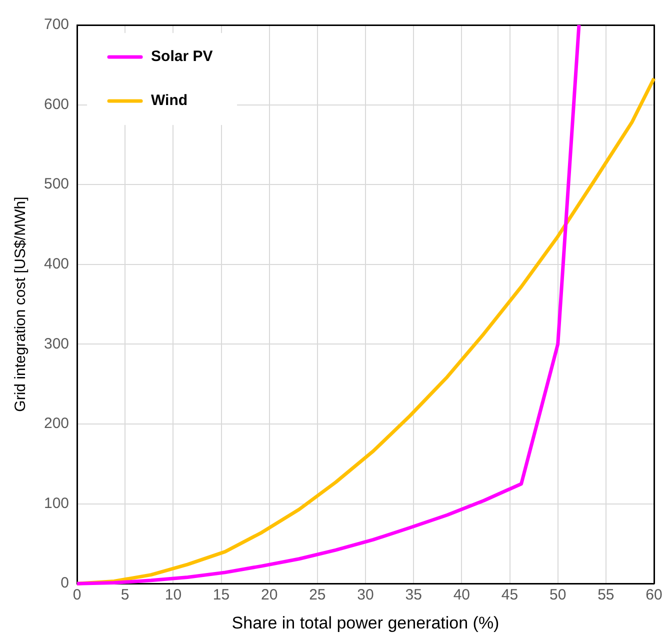 This screenshot has width=670, height=640. Describe the element at coordinates (173, 595) in the screenshot. I see `x-tick-label: 10` at that location.